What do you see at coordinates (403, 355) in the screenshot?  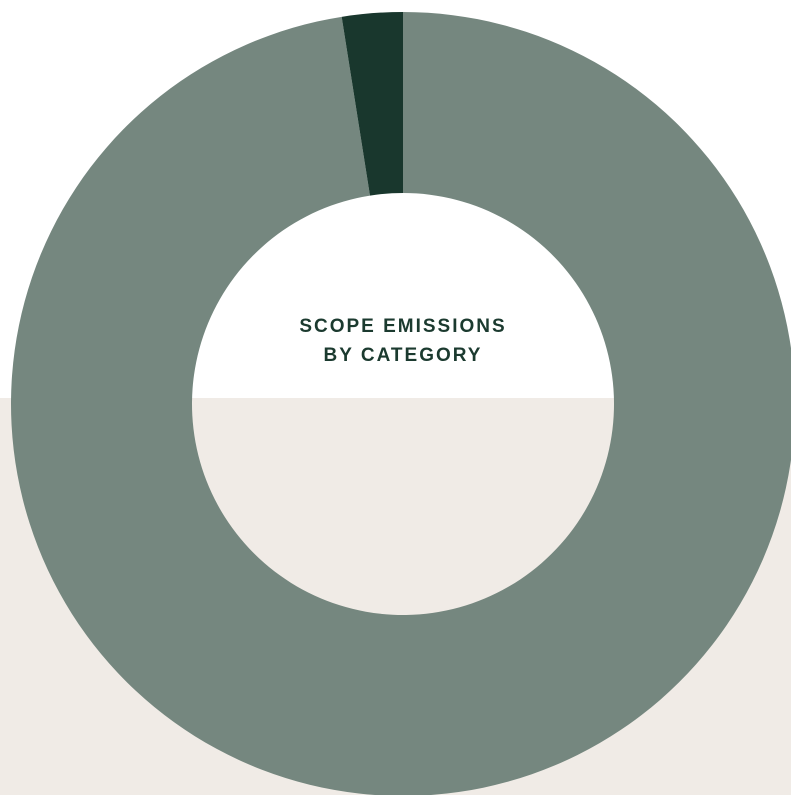 I see `chart-title-line-2: BY CATEGORY` at bounding box center [403, 355].